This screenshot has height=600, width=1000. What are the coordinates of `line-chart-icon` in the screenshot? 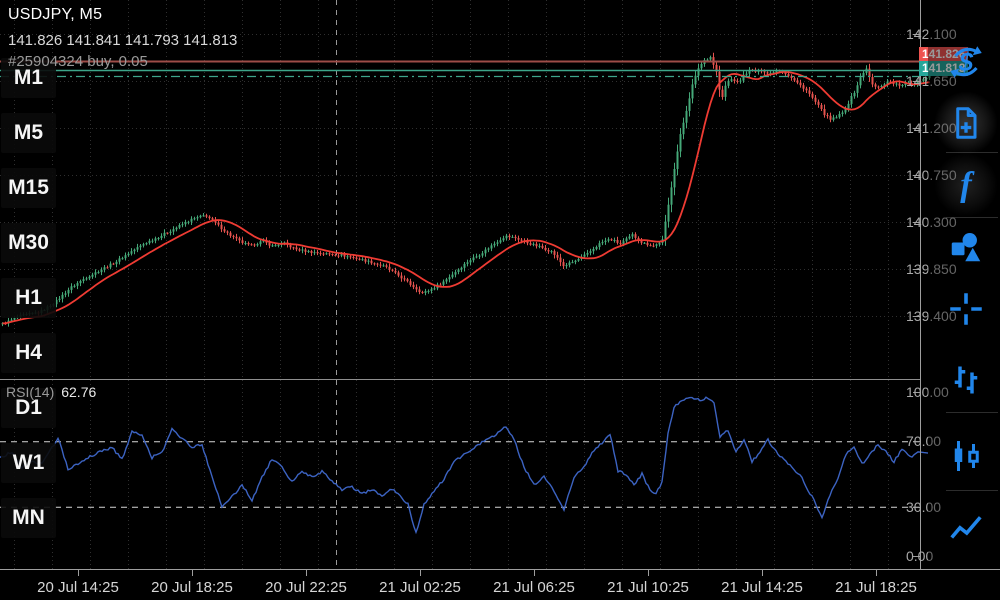 It's located at (966, 527).